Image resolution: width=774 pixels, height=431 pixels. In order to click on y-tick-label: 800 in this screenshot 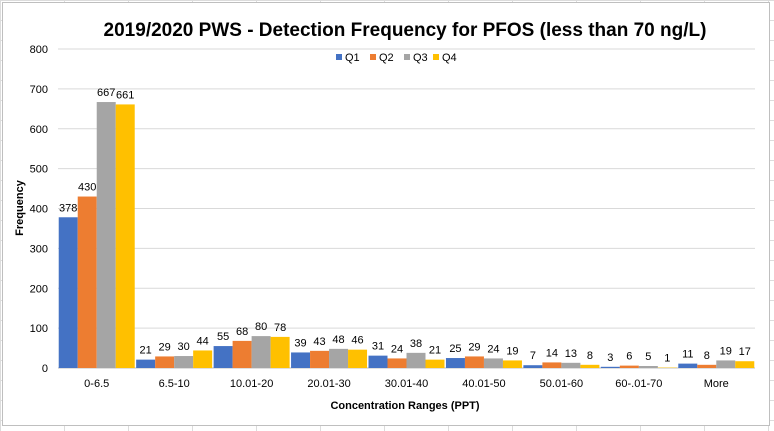, I will do `click(39, 50)`.